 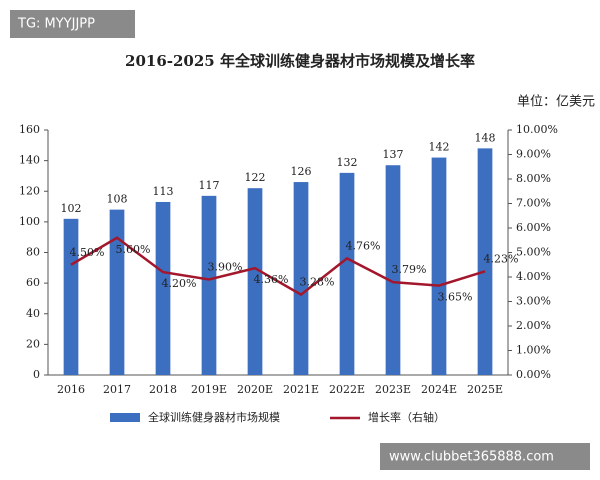 What do you see at coordinates (533, 325) in the screenshot?
I see `y2-tick-label: 2.00%` at bounding box center [533, 325].